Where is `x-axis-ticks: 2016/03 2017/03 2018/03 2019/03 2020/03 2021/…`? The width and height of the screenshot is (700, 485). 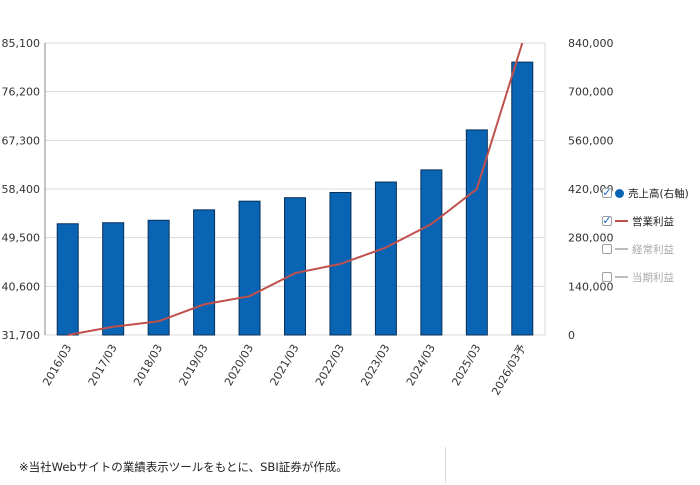 x-axis-ticks: 2016/03 2017/03 2018/03 2019/03 2020/03 2021/… is located at coordinates (284, 370).